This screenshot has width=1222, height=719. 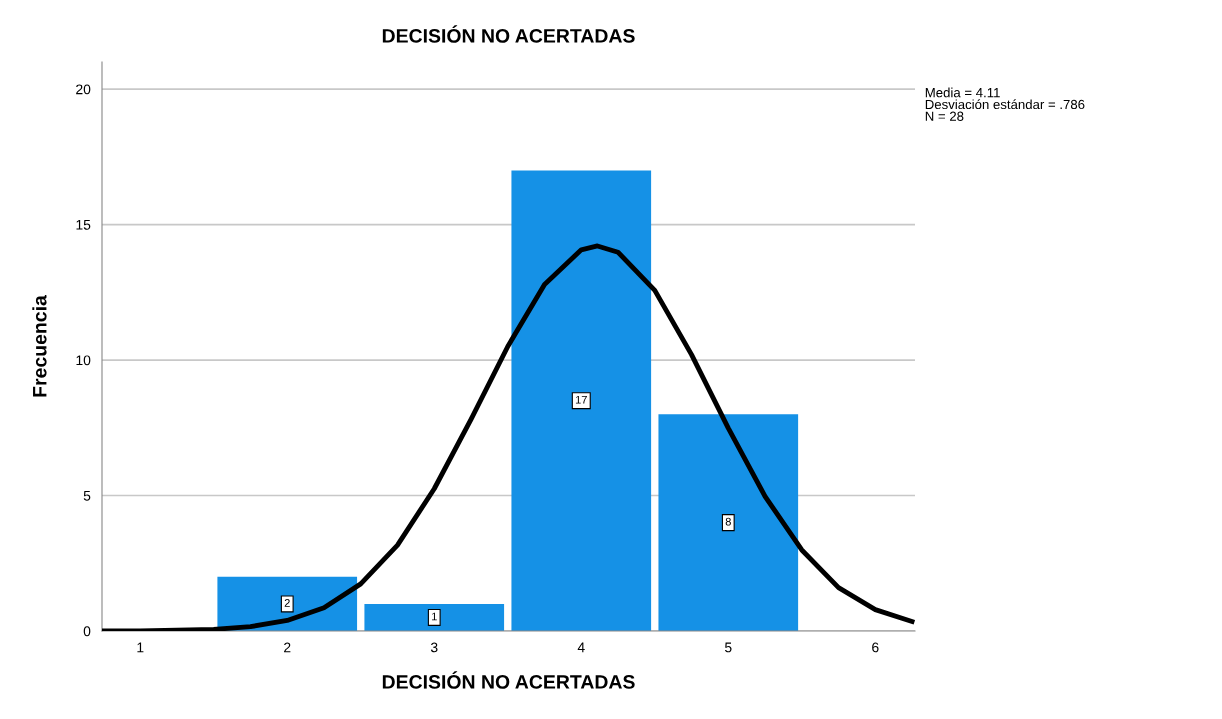 What do you see at coordinates (434, 616) in the screenshot?
I see `data-label: 1` at bounding box center [434, 616].